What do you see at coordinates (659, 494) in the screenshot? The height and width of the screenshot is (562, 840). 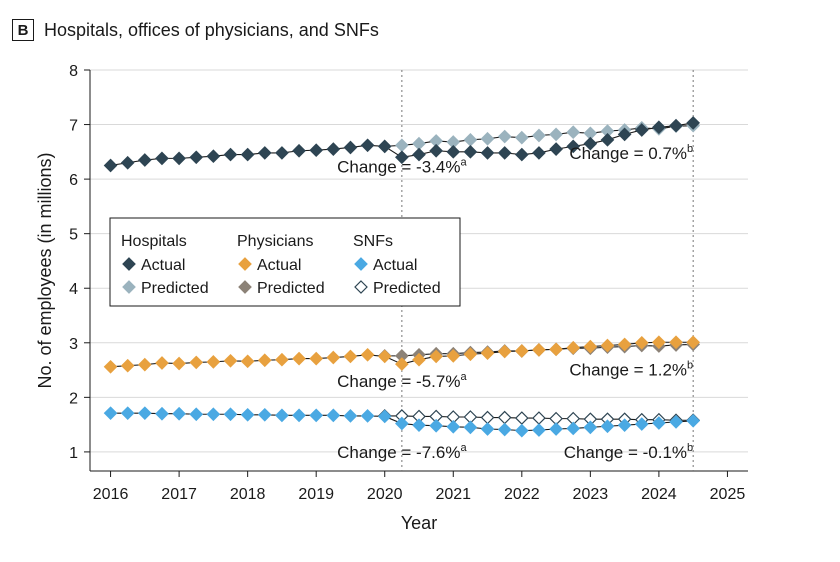 I see `x-tick-label: 2024` at bounding box center [659, 494].